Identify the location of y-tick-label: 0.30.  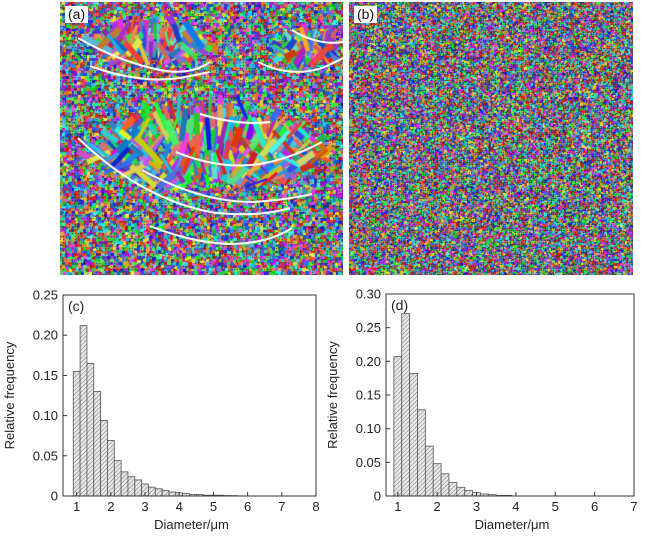
(368, 294).